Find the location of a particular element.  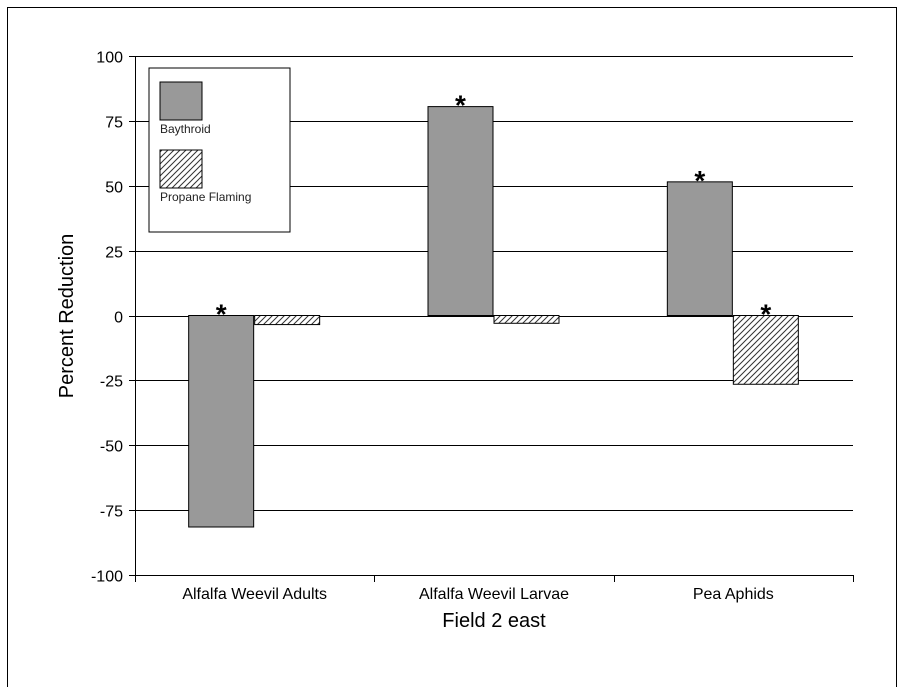

legend-label-baythroid: Baythroid is located at coordinates (185, 129).